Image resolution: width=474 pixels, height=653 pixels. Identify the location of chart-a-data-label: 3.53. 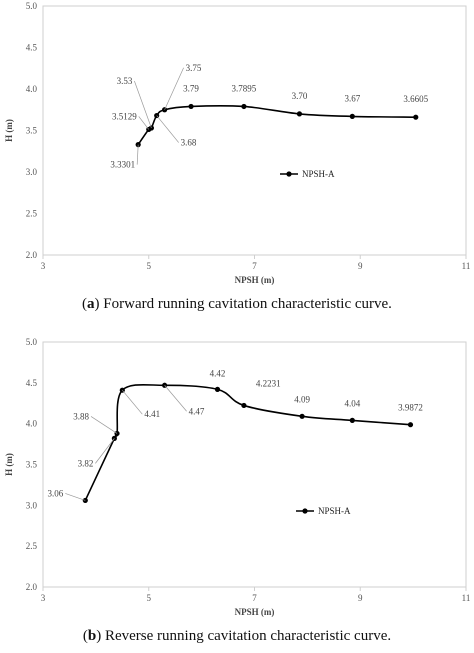
(125, 81).